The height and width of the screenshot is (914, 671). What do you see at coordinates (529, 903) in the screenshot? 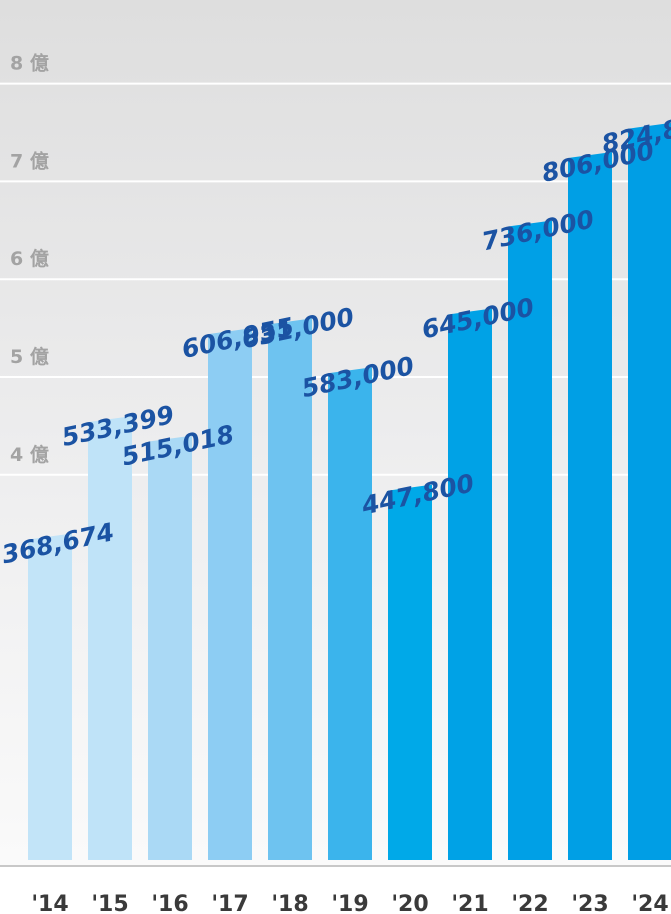
I see `x-tick-label: '22` at bounding box center [529, 903].